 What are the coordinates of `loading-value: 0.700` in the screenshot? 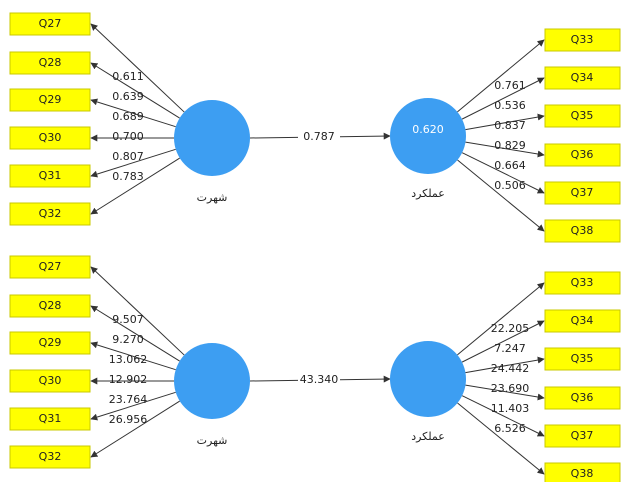 It's located at (128, 136).